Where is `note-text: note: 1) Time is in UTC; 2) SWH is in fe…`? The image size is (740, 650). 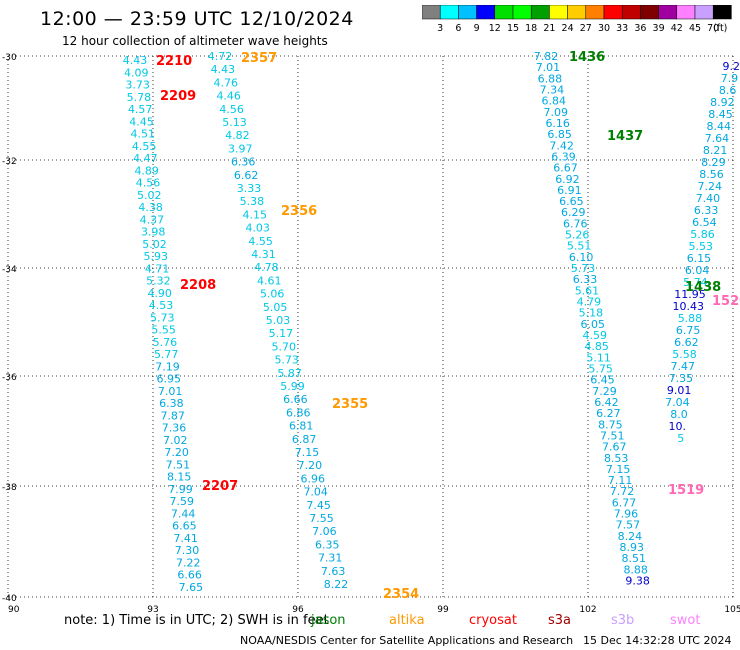 note-text: note: 1) Time is in UTC; 2) SWH is in fe… is located at coordinates (196, 620).